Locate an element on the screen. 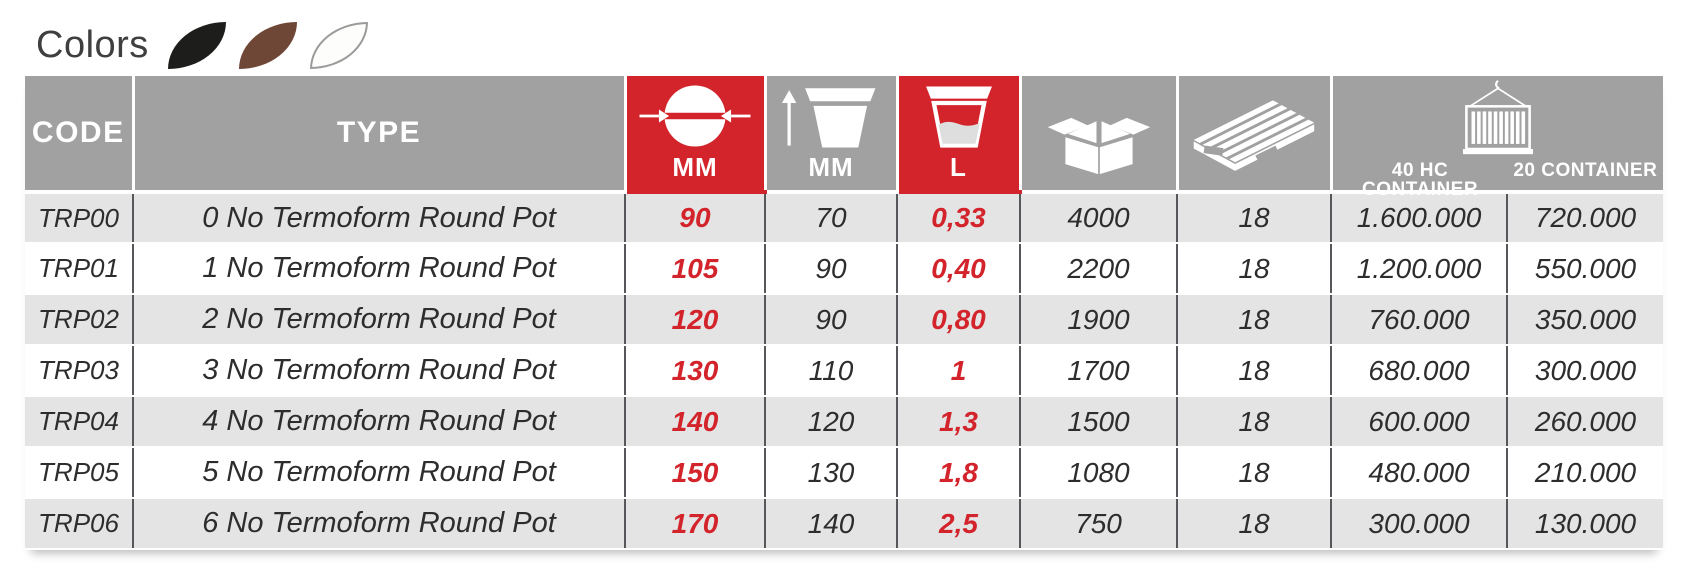 This screenshot has width=1686, height=570. cell-code: TRP04 is located at coordinates (79, 422).